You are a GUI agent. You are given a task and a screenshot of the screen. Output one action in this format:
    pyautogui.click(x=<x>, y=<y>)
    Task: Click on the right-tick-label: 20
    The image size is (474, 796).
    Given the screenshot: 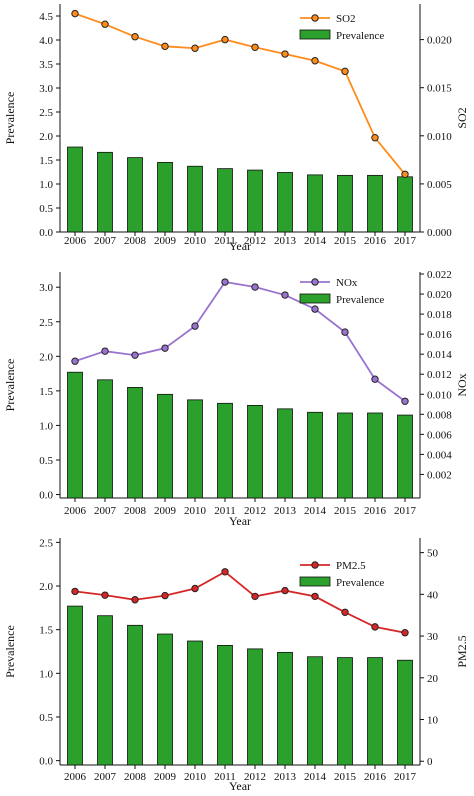 What is the action you would take?
    pyautogui.click(x=433, y=679)
    